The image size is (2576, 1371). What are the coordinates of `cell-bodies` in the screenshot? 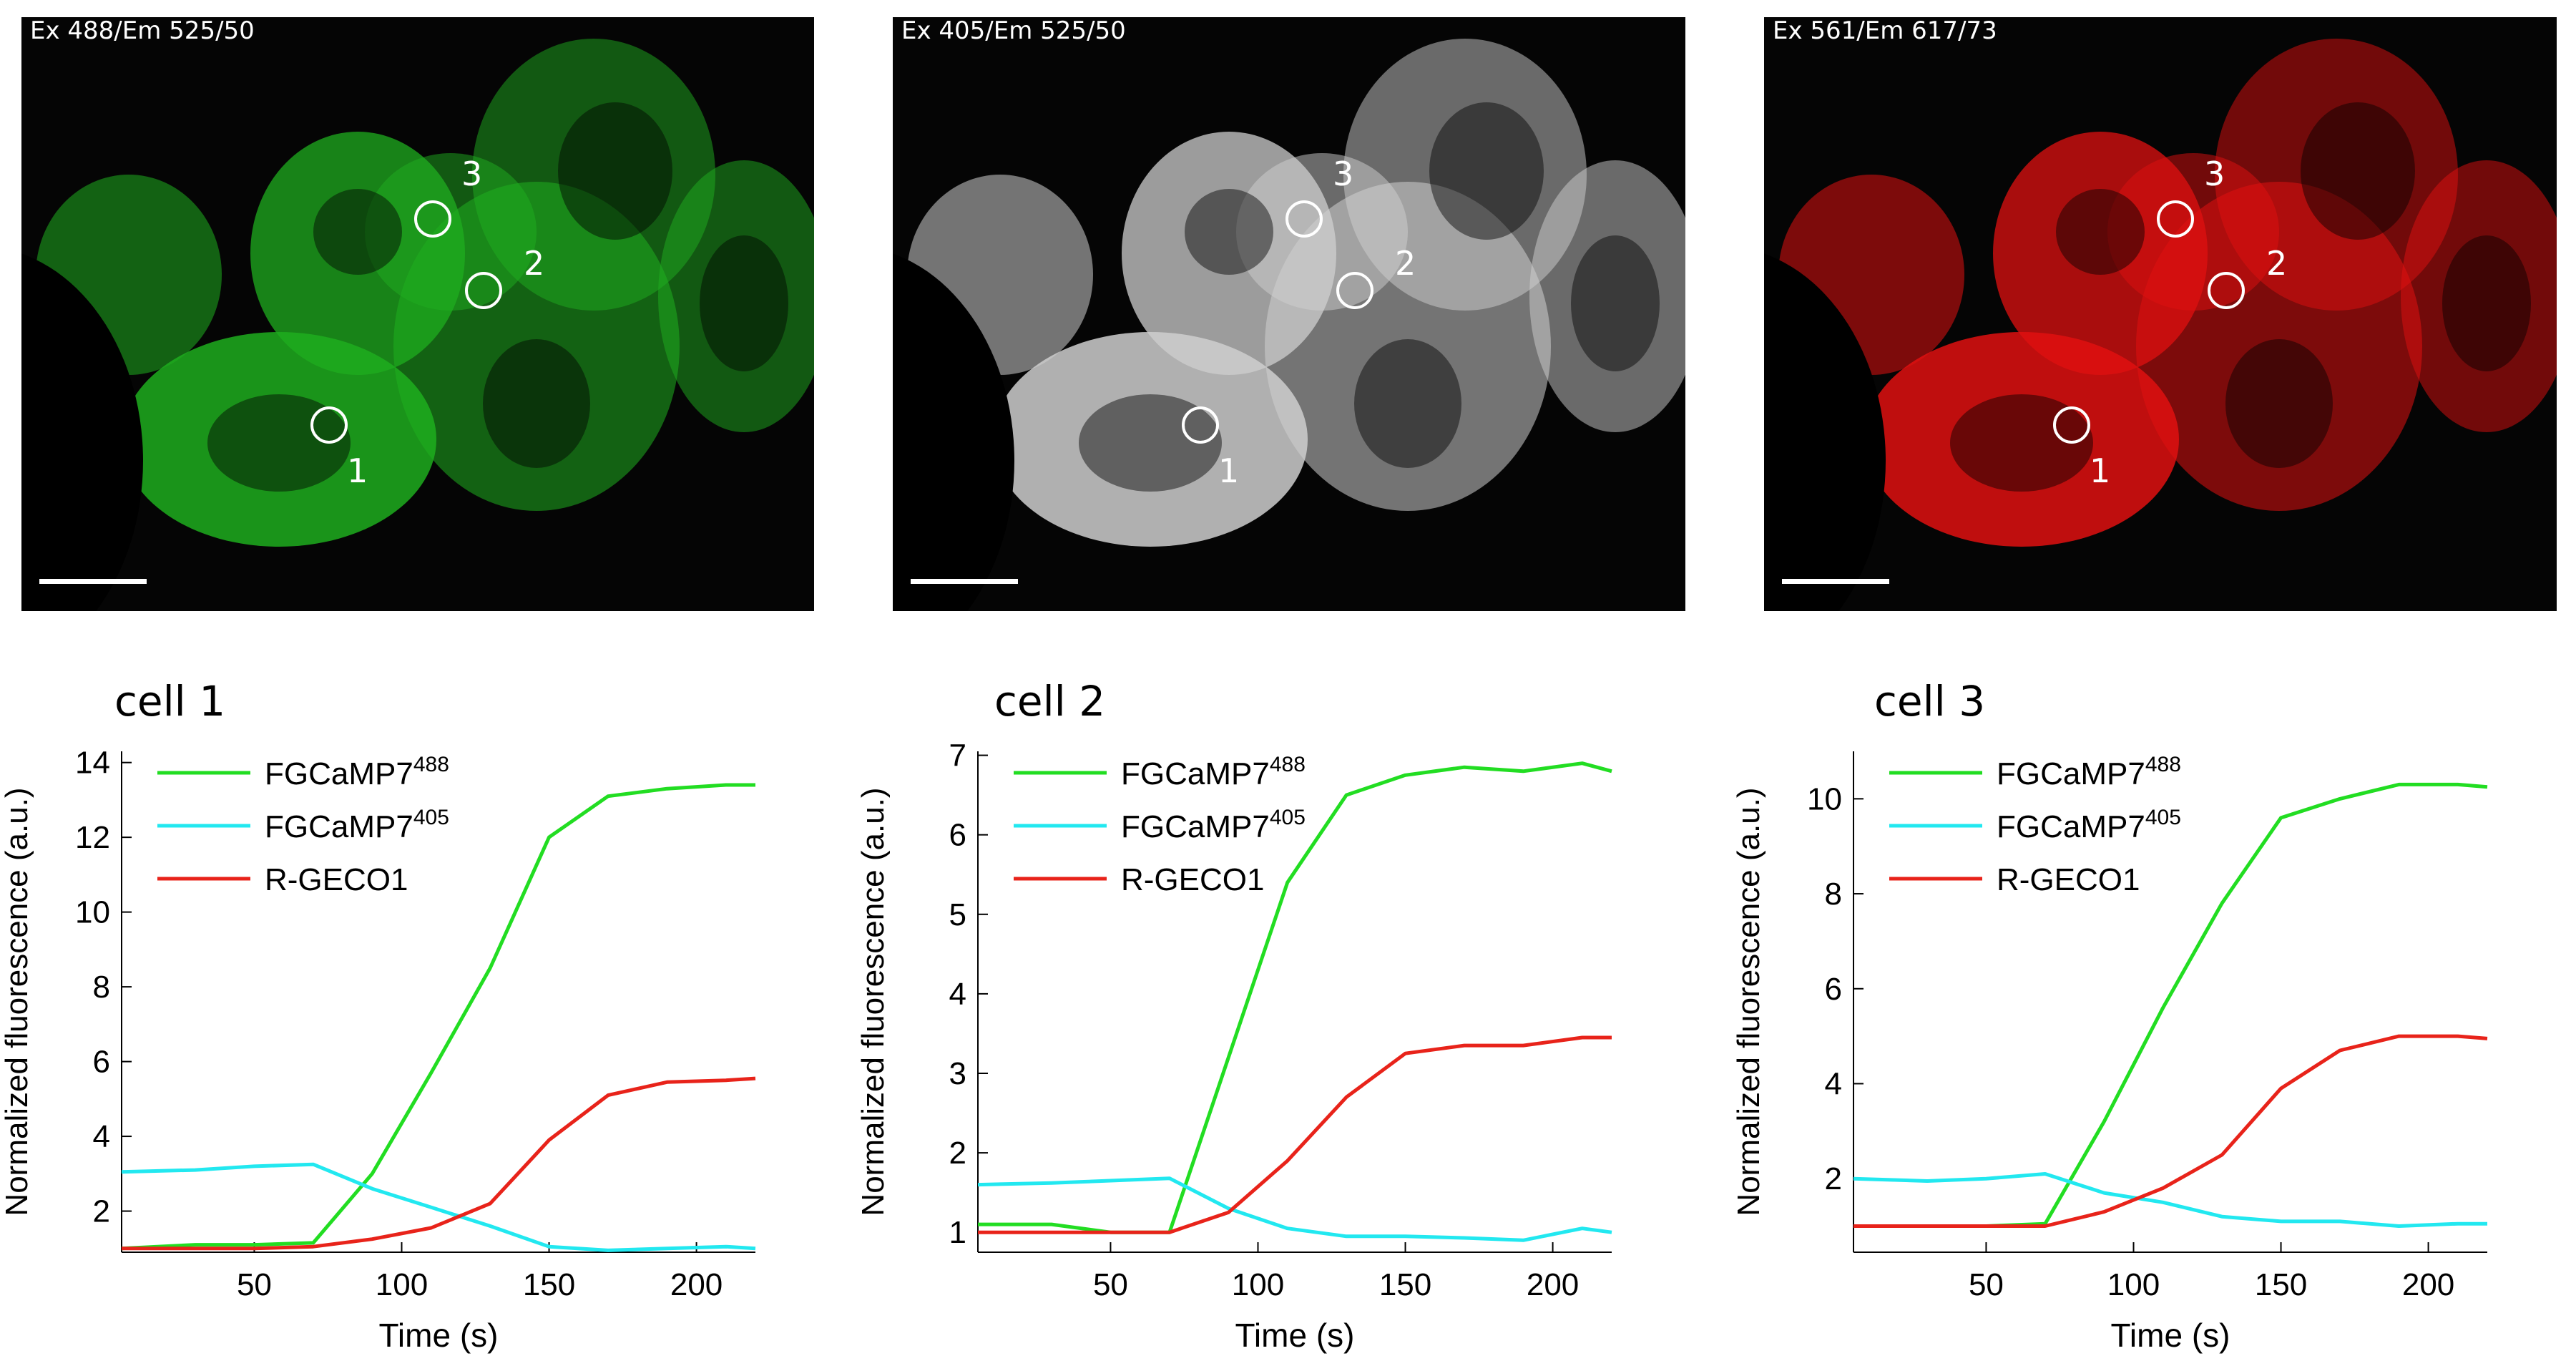 It's located at (425, 293).